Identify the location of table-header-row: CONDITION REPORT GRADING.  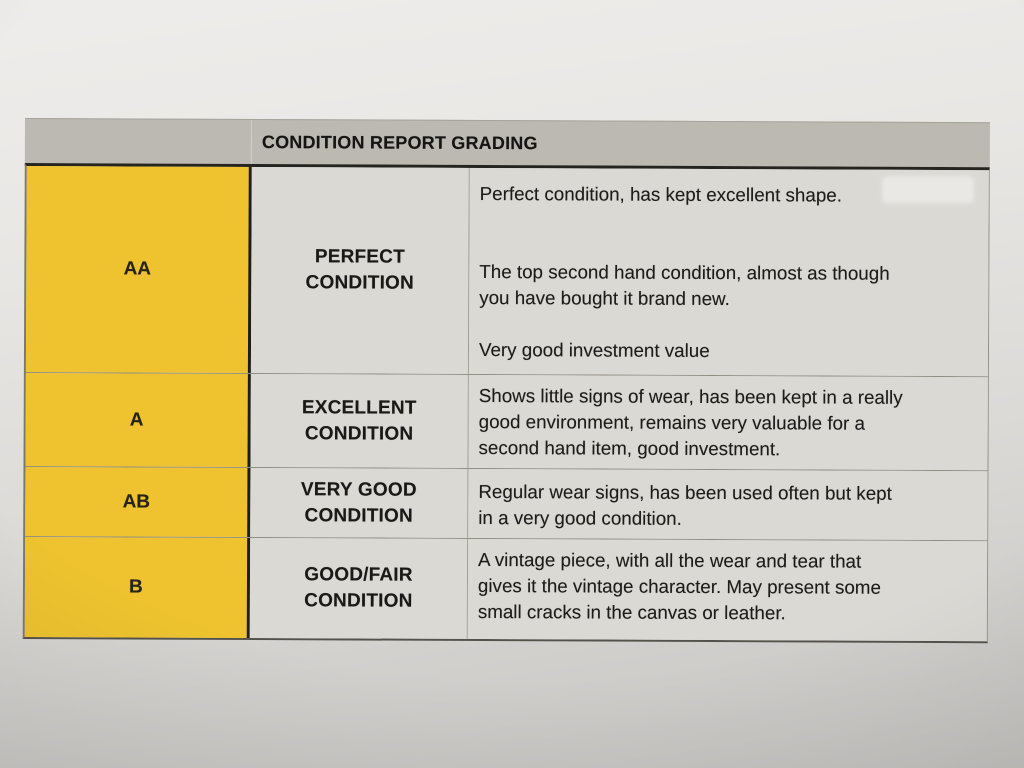
(507, 143).